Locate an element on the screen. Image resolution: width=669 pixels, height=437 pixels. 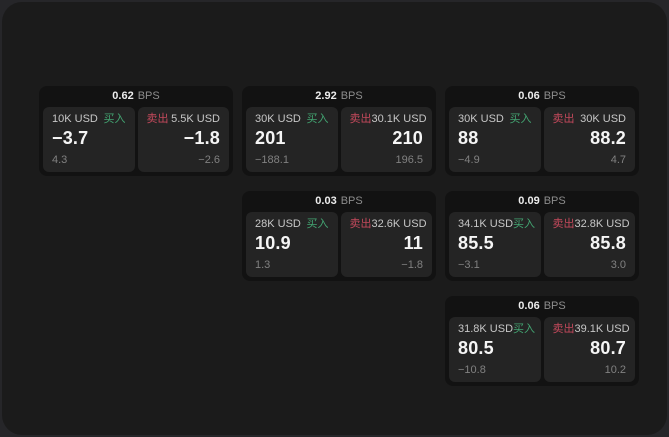
sell-panel-top: 卖出 5.5K USD is located at coordinates (184, 119).